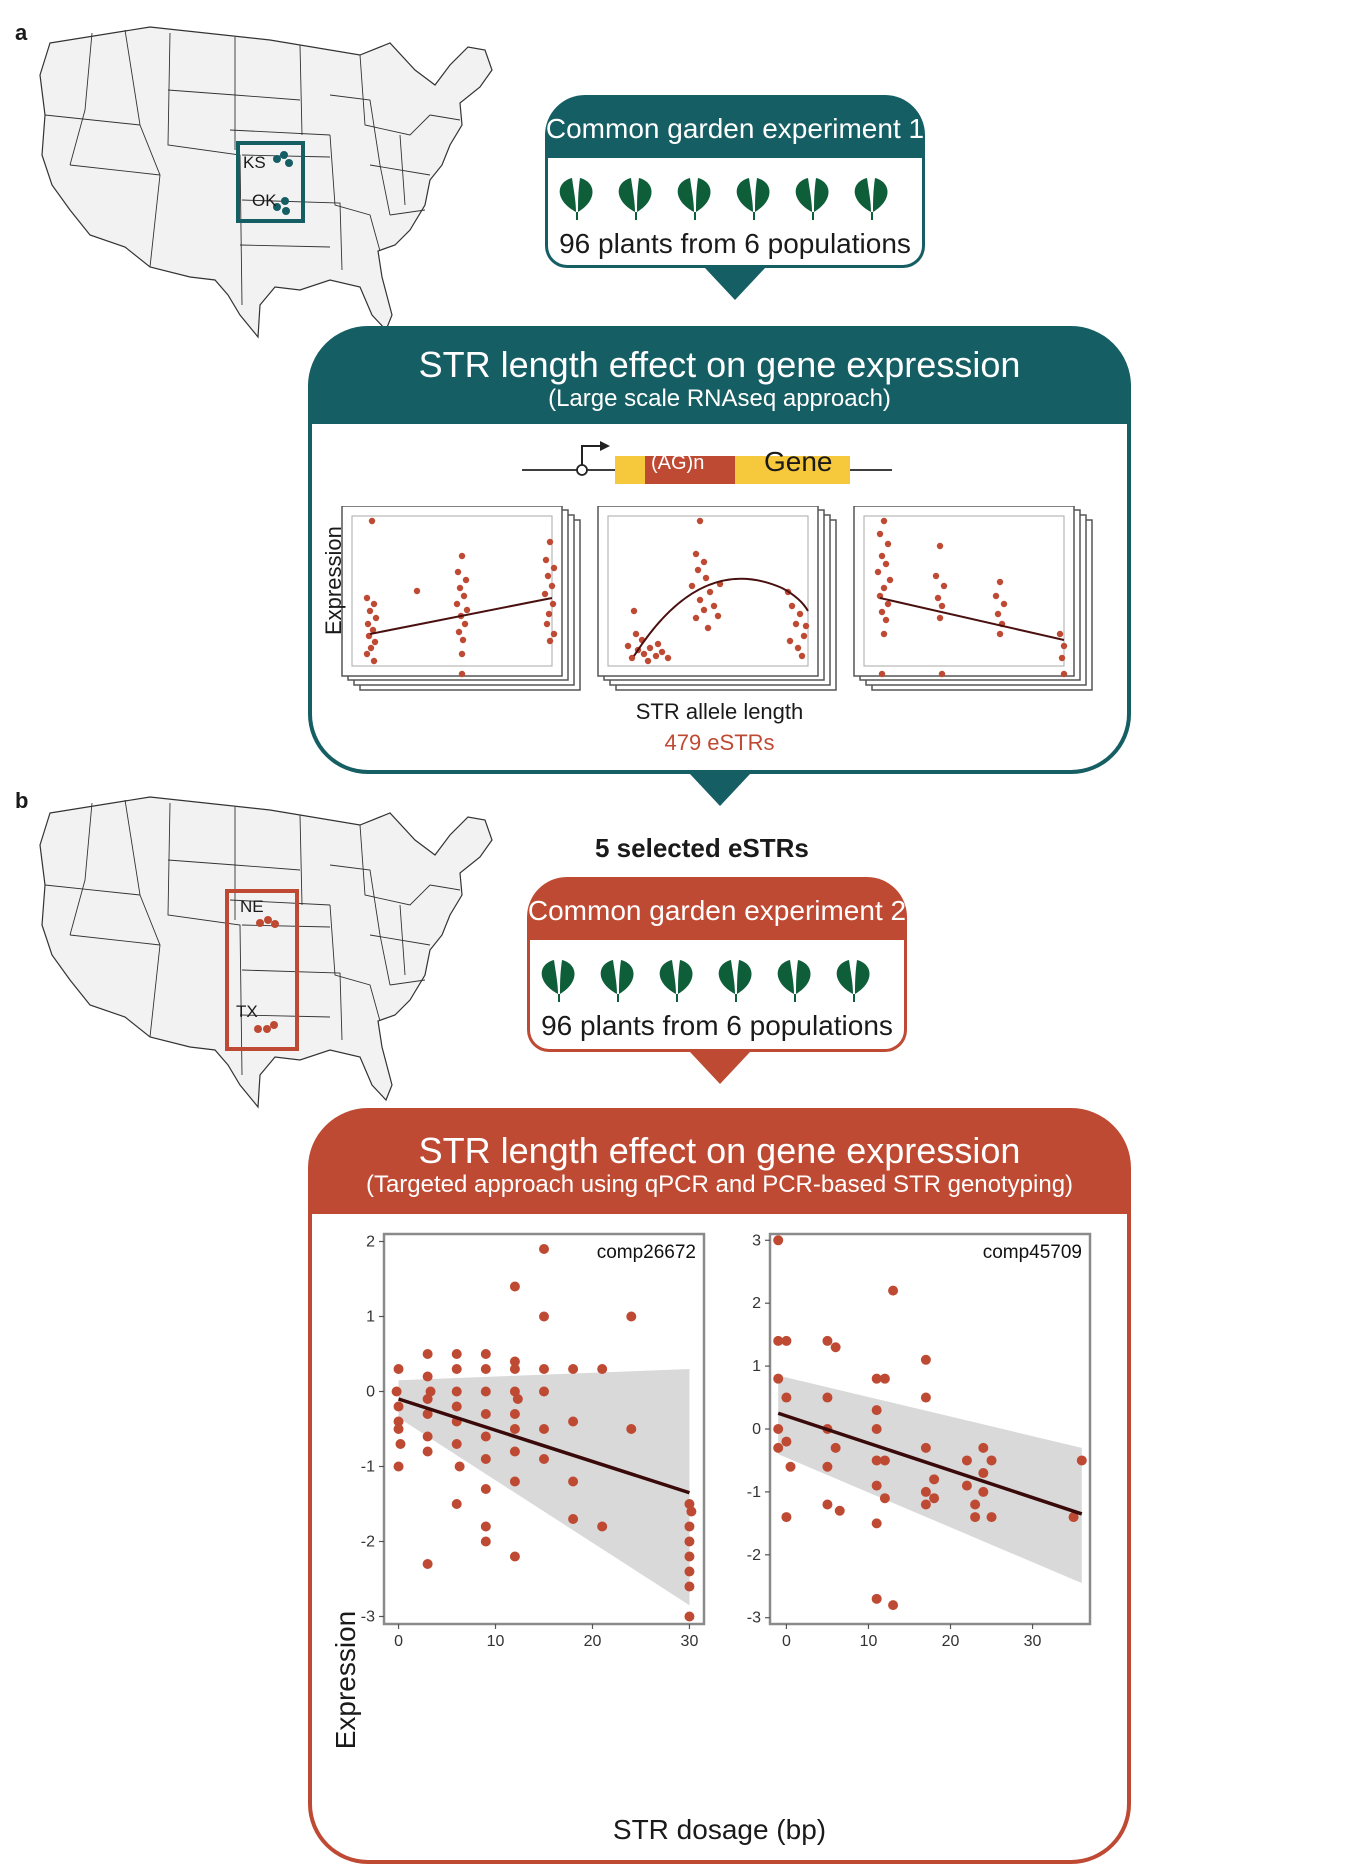  Describe the element at coordinates (496, 1641) in the screenshot. I see `x-tick-label: 10` at that location.